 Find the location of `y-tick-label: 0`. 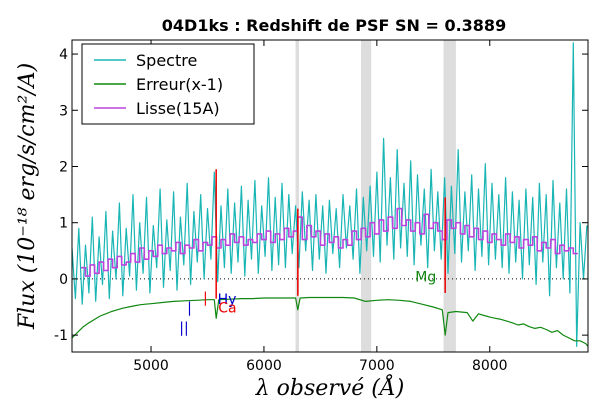

y-tick-label: 0 is located at coordinates (63, 280).